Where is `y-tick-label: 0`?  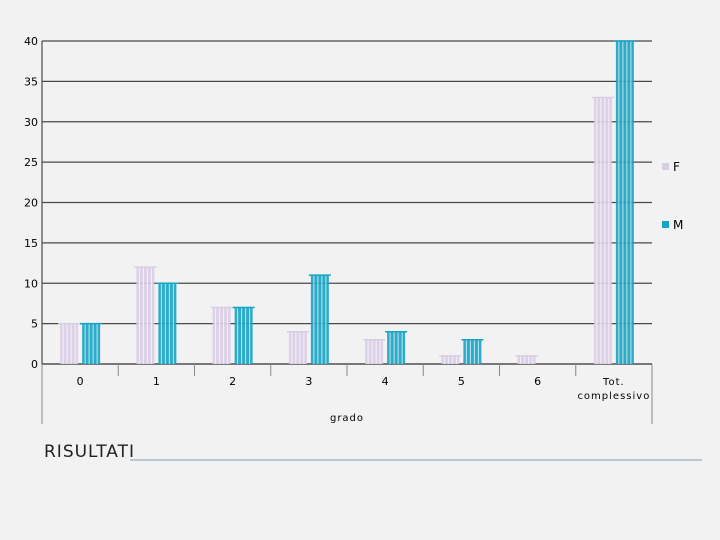 y-tick-label: 0 is located at coordinates (34, 364).